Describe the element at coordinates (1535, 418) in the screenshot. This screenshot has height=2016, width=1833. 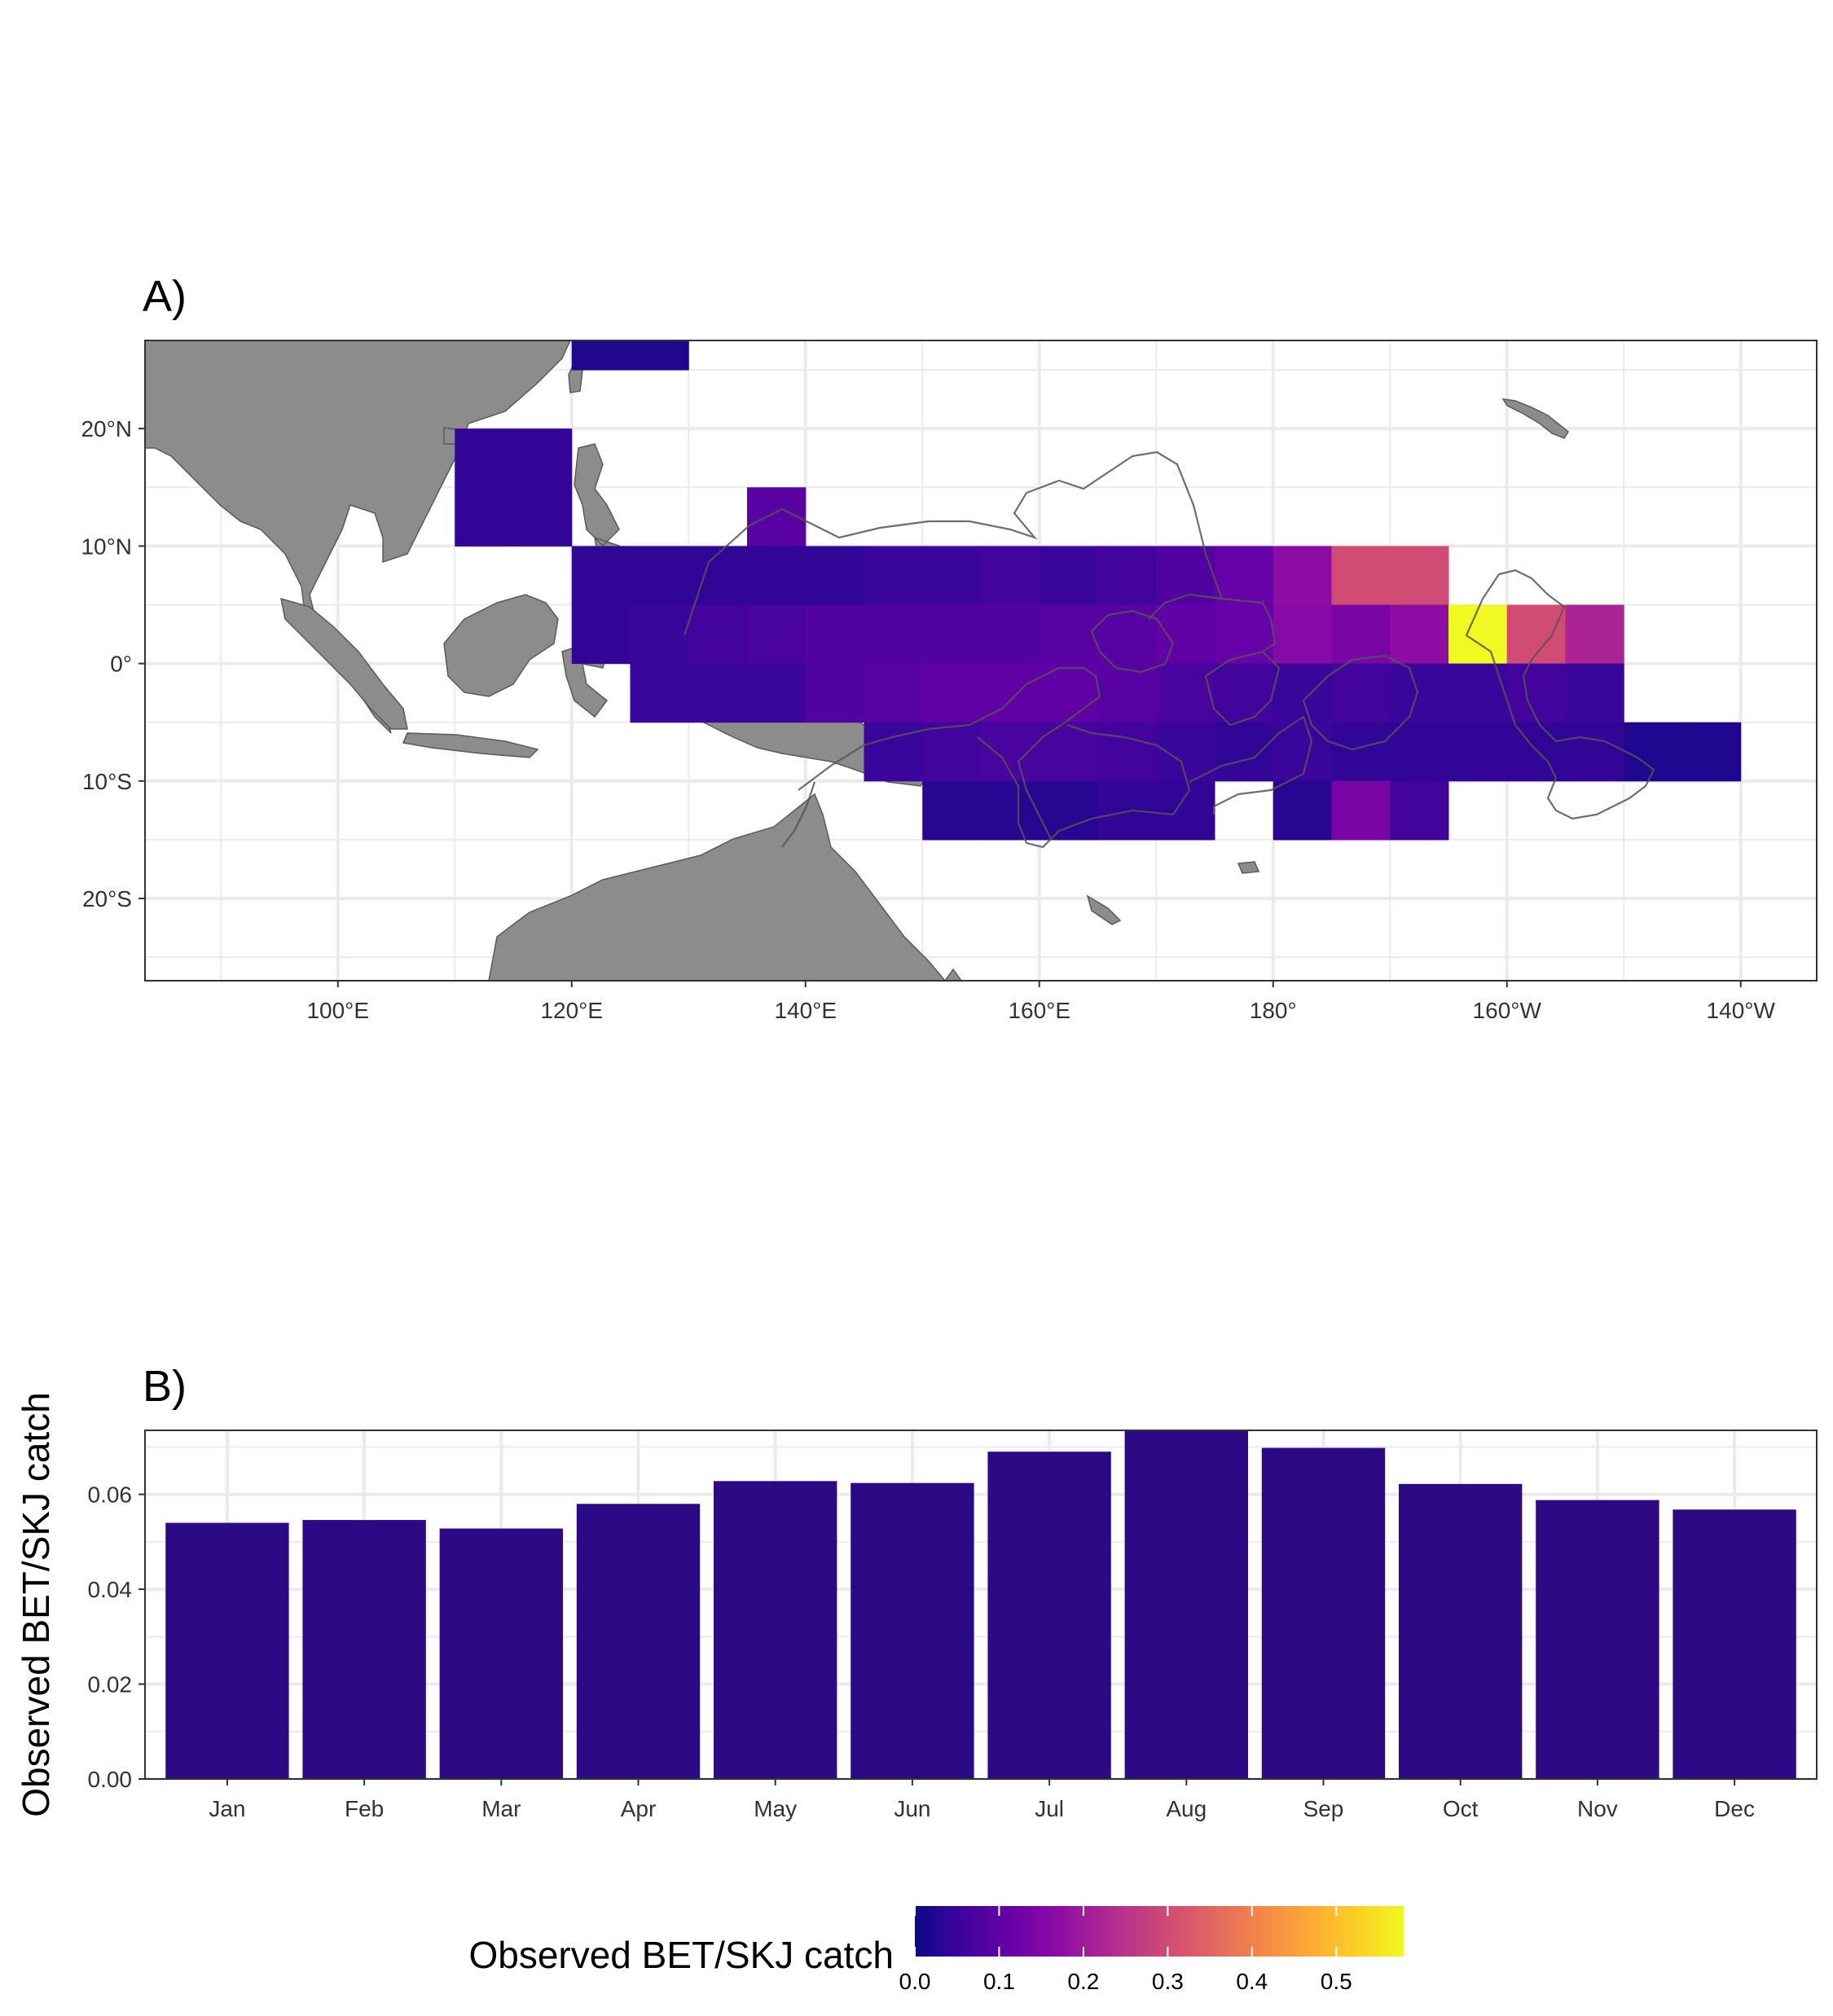
I see `land-hawaii` at that location.